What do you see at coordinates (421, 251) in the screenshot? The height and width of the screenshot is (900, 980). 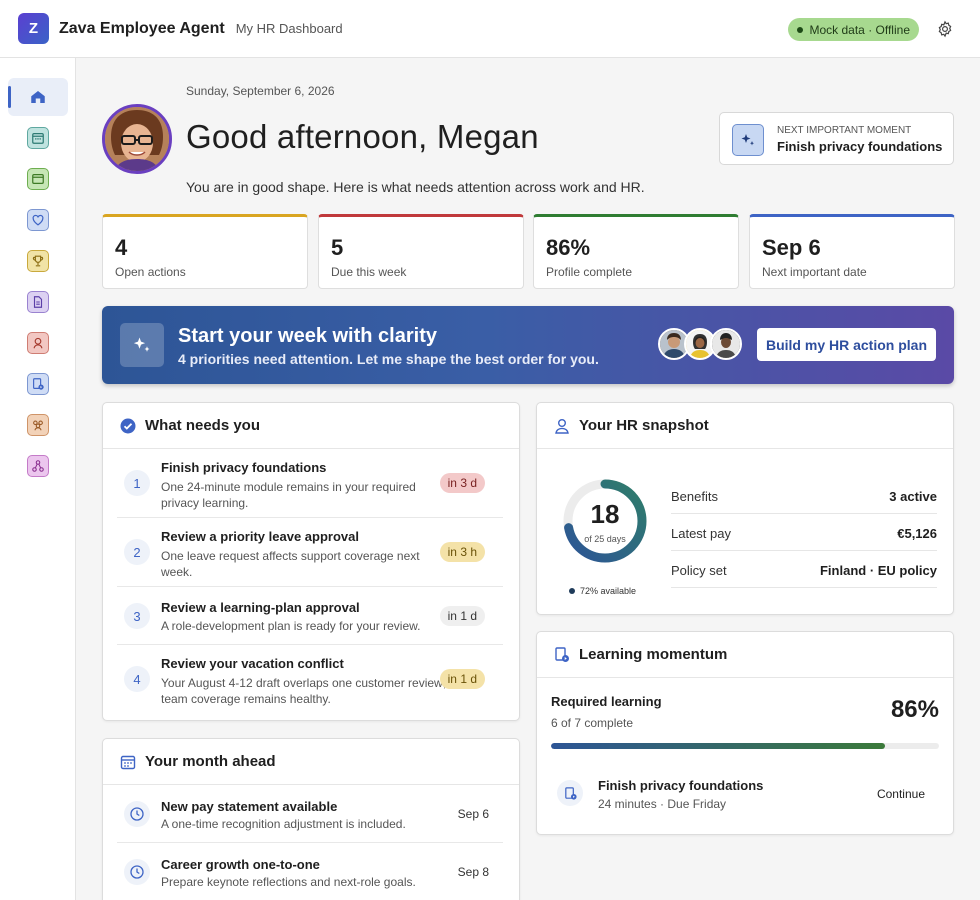 I see `stat-card-due-this-week: 5 Due this week` at bounding box center [421, 251].